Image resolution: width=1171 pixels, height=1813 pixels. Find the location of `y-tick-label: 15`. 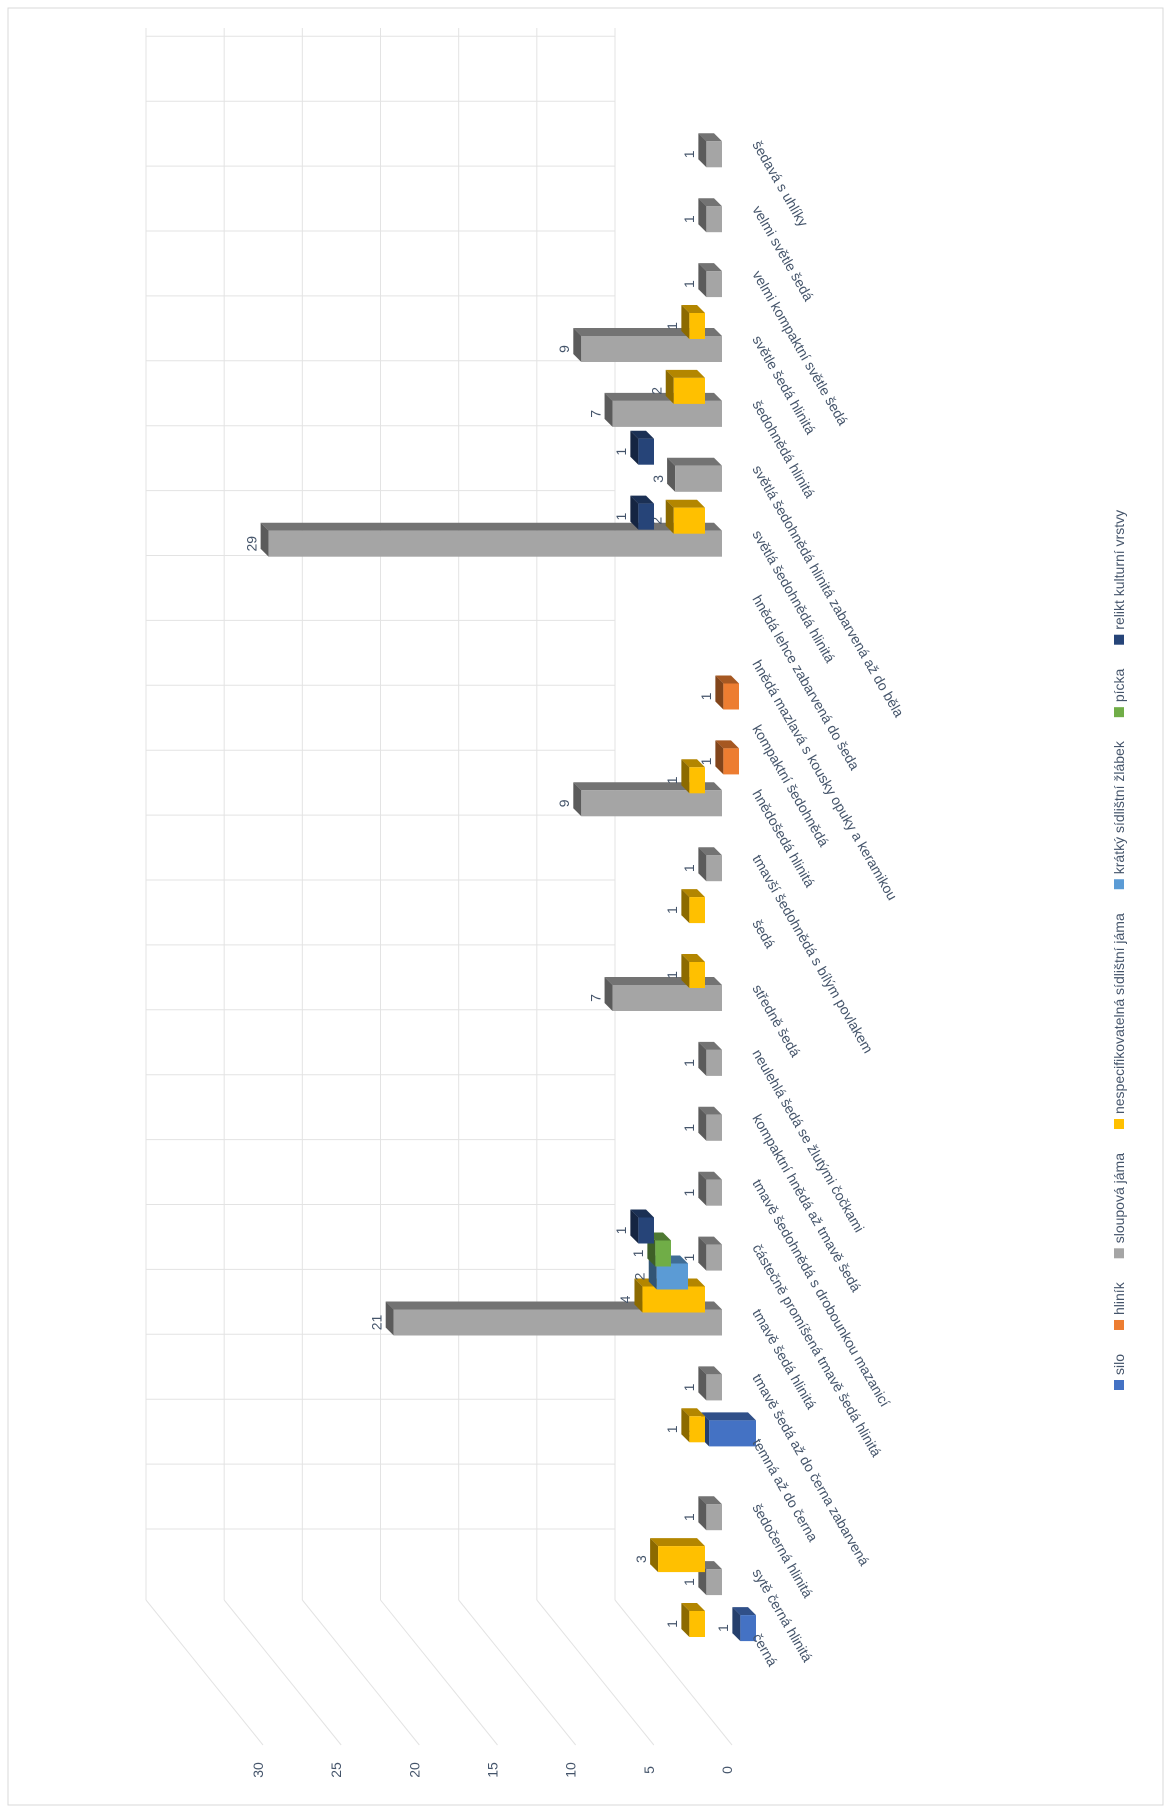

y-tick-label: 15 is located at coordinates (493, 1770).